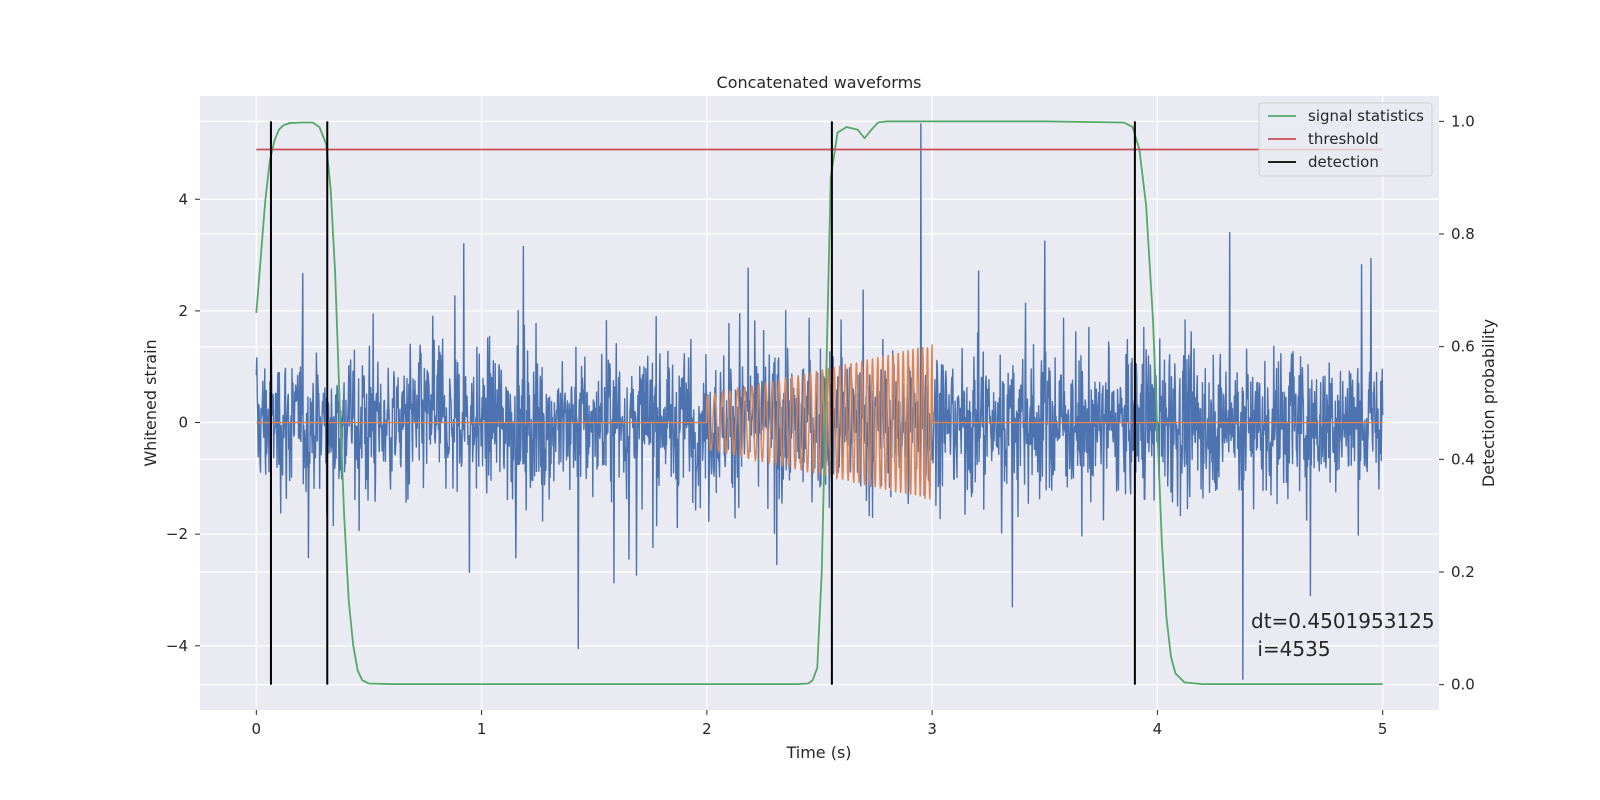  I want to click on legend: signal statistics threshold detection, so click(1345, 139).